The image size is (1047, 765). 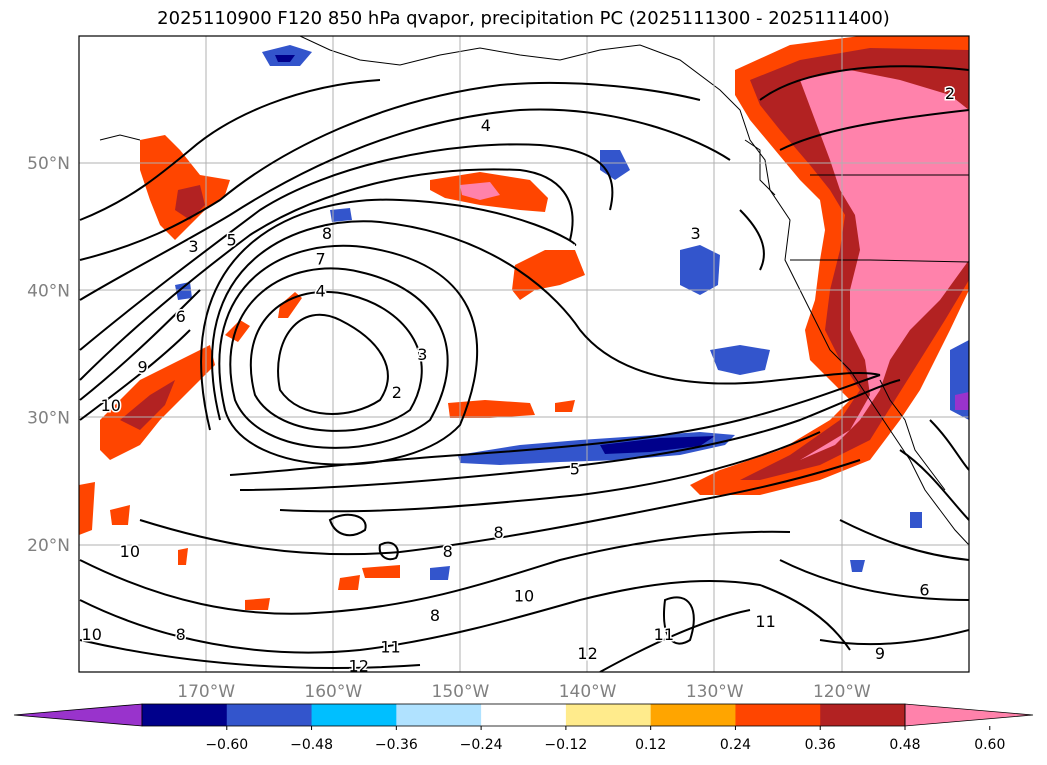 I want to click on colorbar-tick-label: 0.60, so click(x=989, y=745).